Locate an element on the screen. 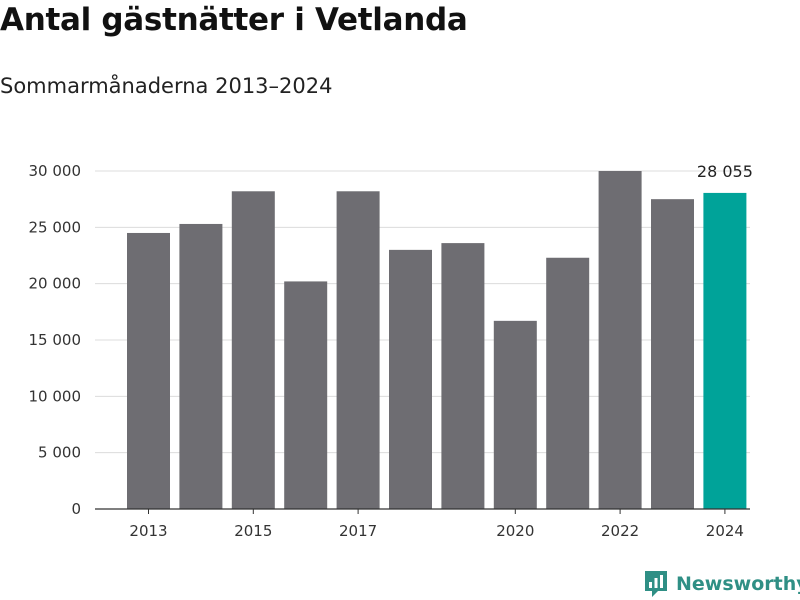  y-tick-label: 20 000 is located at coordinates (55, 284).